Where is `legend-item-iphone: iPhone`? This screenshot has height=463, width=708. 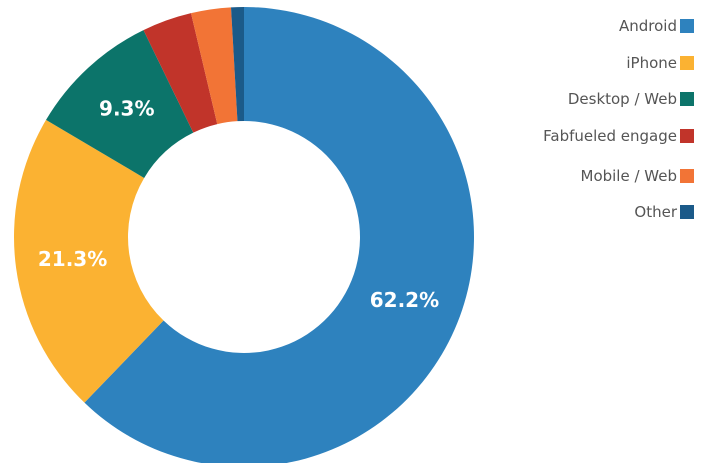 legend-item-iphone: iPhone is located at coordinates (618, 62).